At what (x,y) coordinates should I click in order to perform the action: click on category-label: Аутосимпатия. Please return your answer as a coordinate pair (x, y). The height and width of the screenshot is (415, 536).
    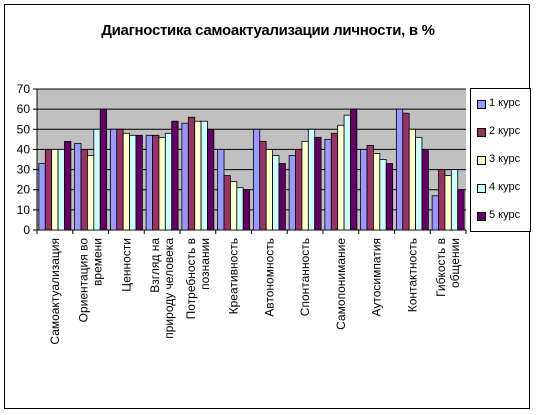
    Looking at the image, I should click on (377, 277).